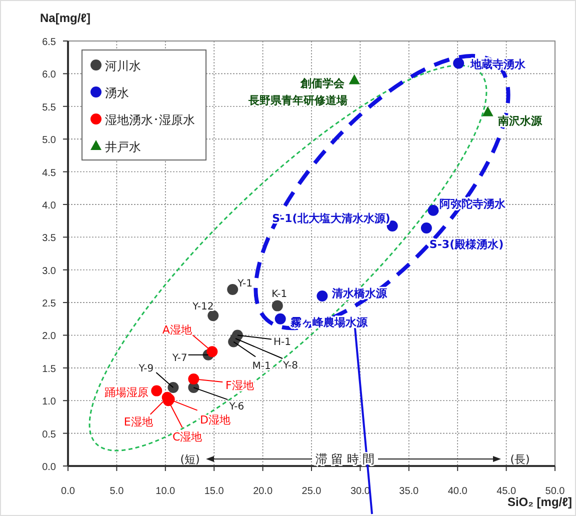  Describe the element at coordinates (49, 173) in the screenshot. I see `y-tick-label: 4.5` at that location.